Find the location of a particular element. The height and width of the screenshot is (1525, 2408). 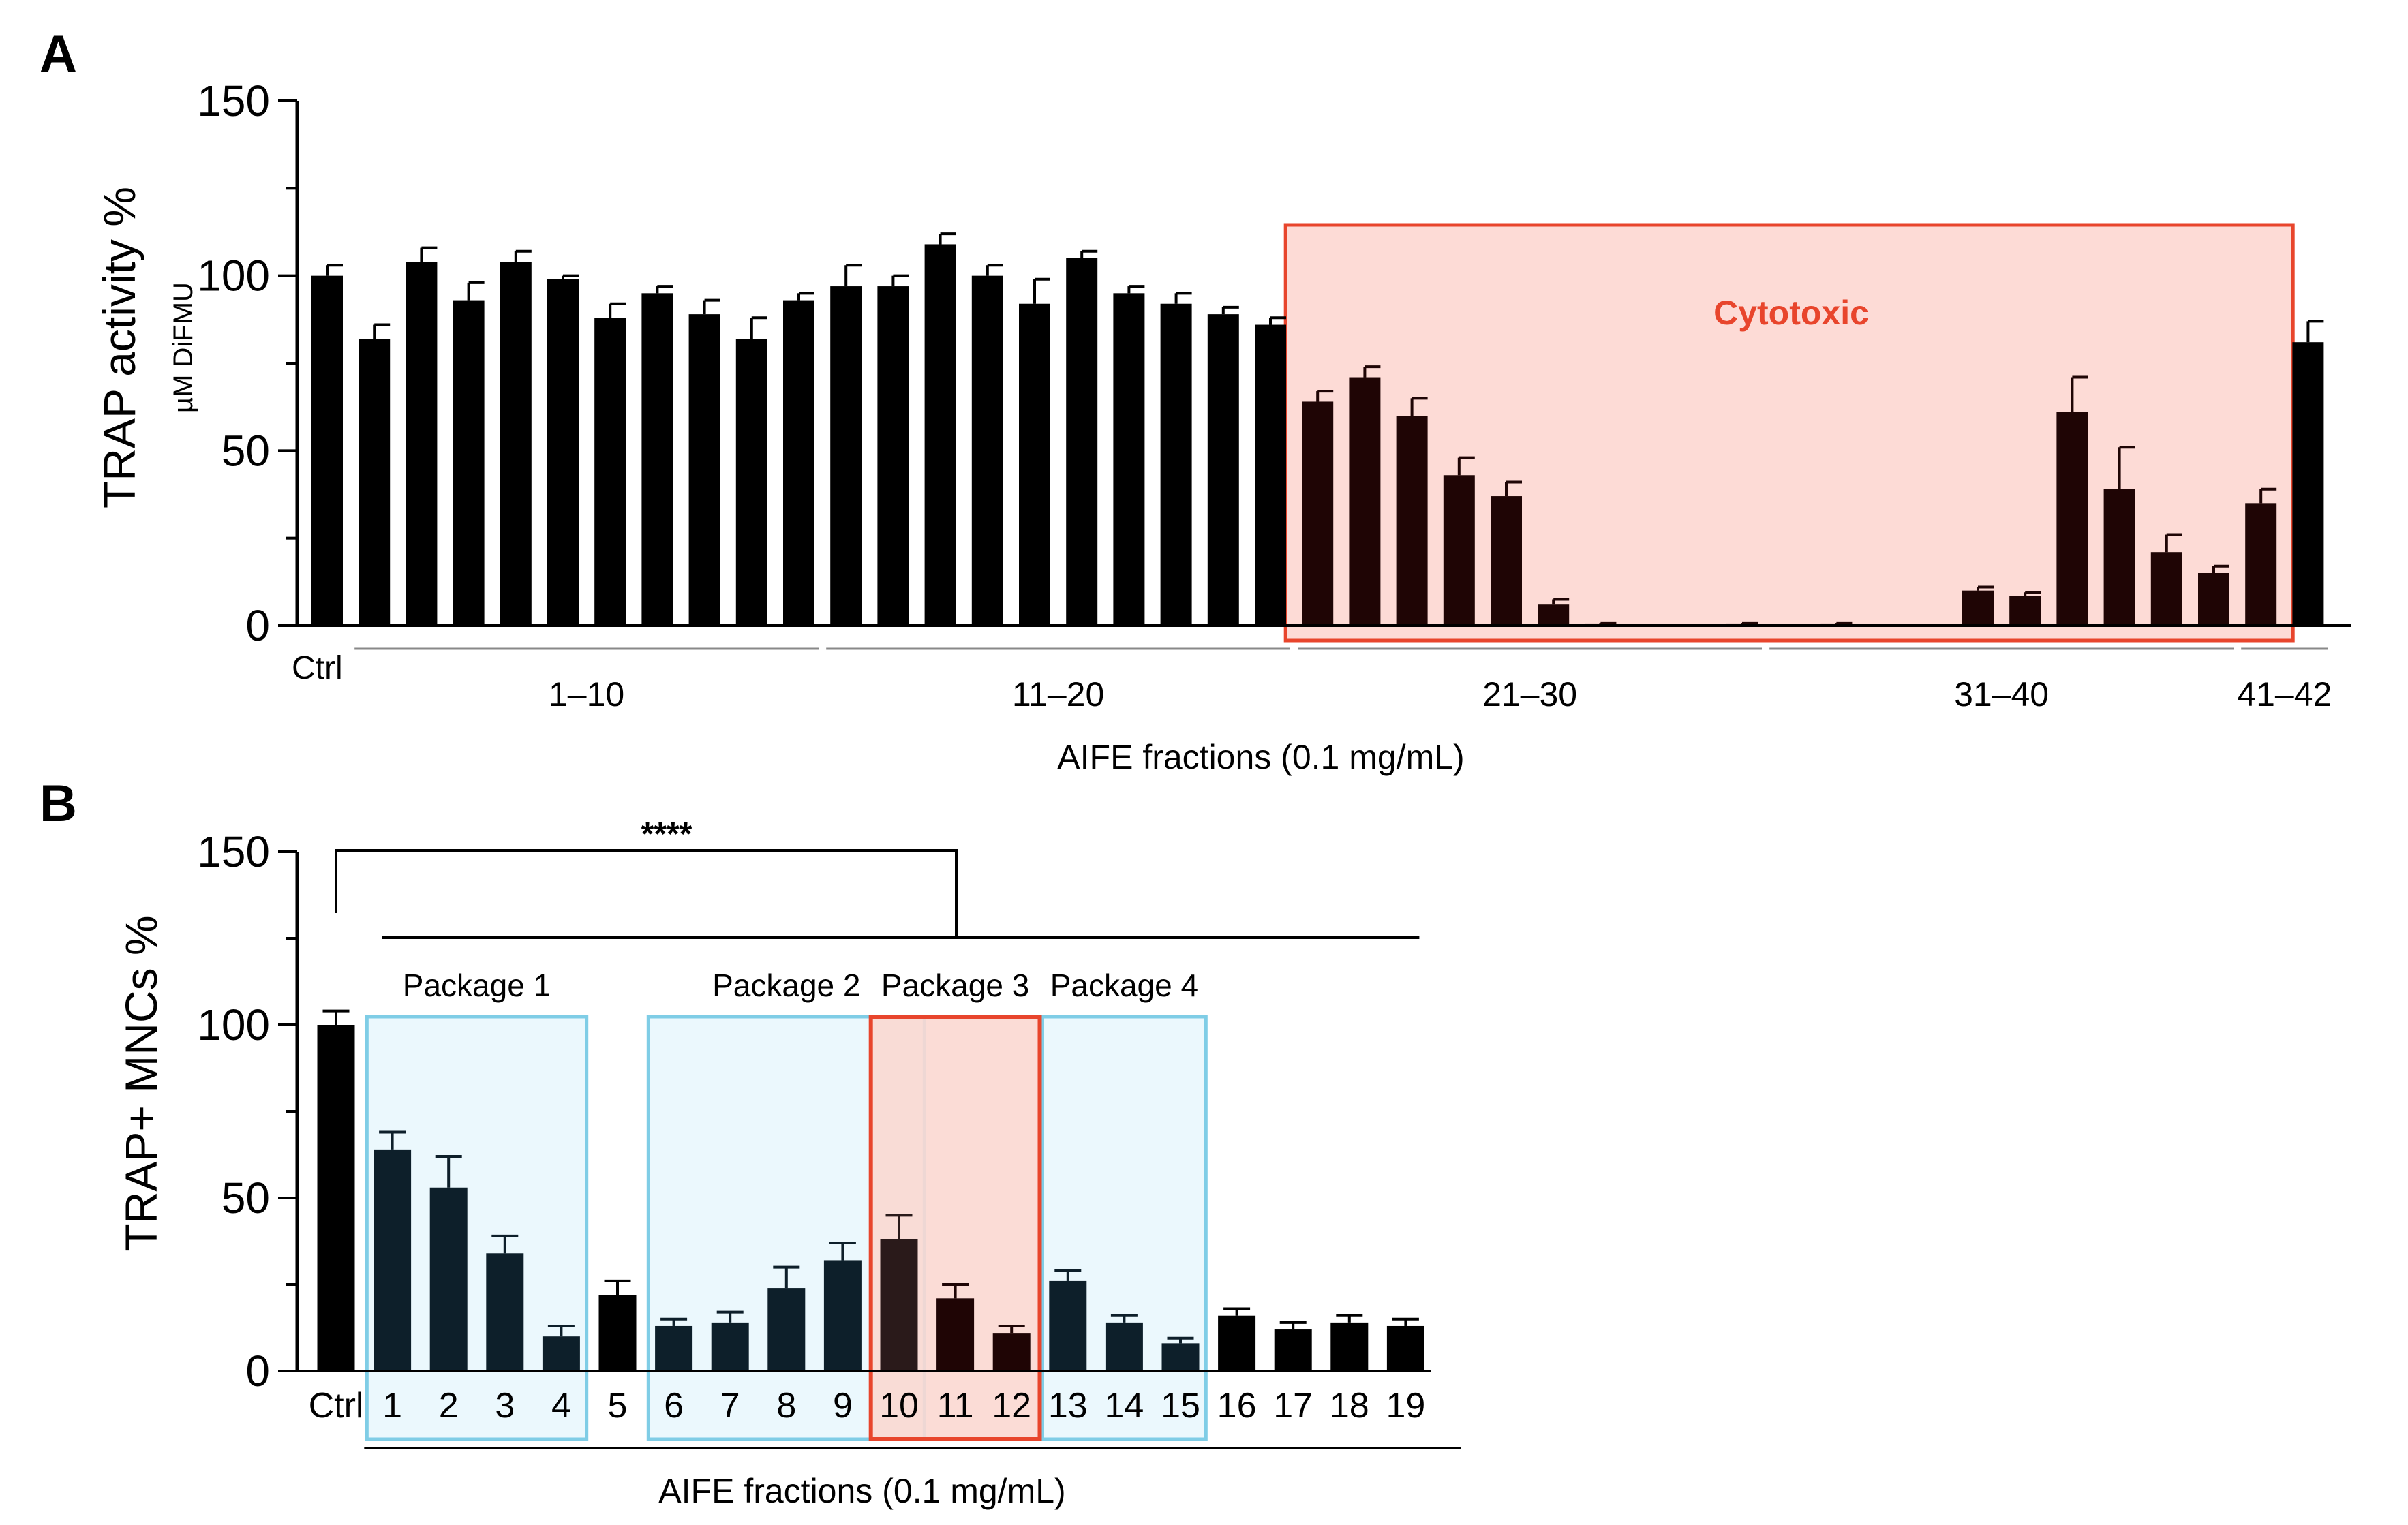

group-label-a-4: 41–42 is located at coordinates (2284, 694).